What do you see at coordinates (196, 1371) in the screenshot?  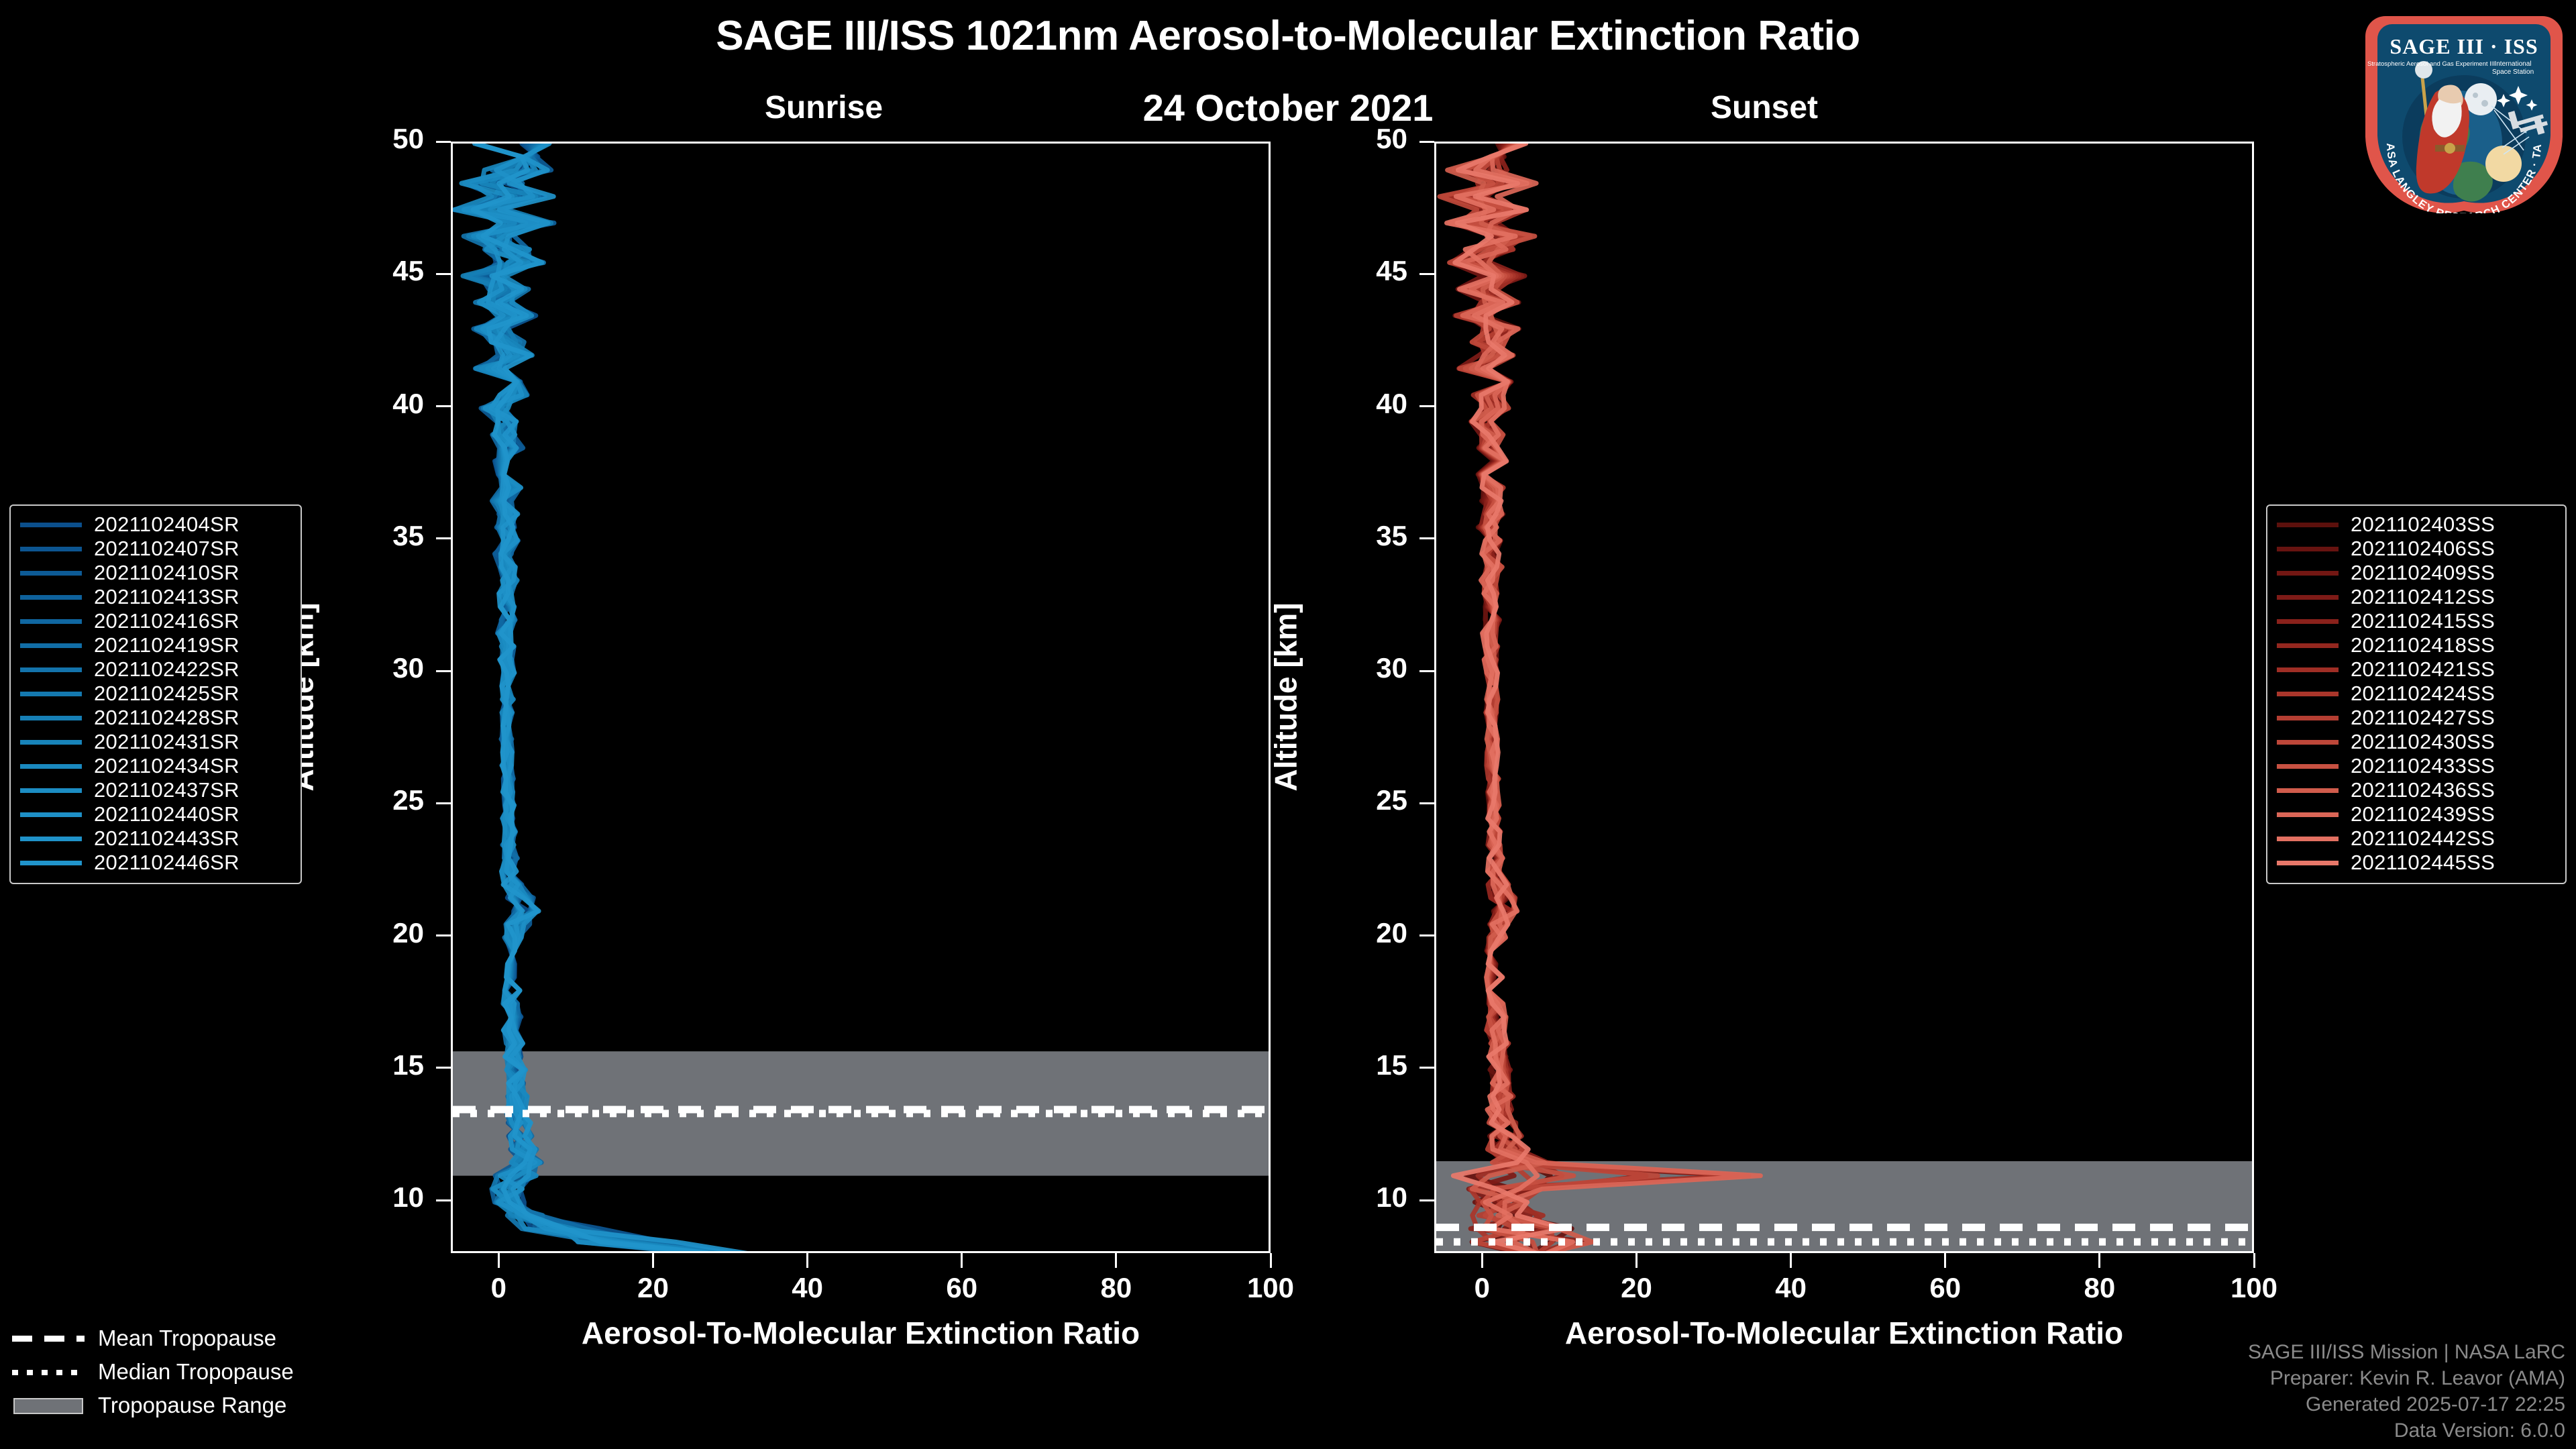 I see `tropopause-key-label: Median Tropopause` at bounding box center [196, 1371].